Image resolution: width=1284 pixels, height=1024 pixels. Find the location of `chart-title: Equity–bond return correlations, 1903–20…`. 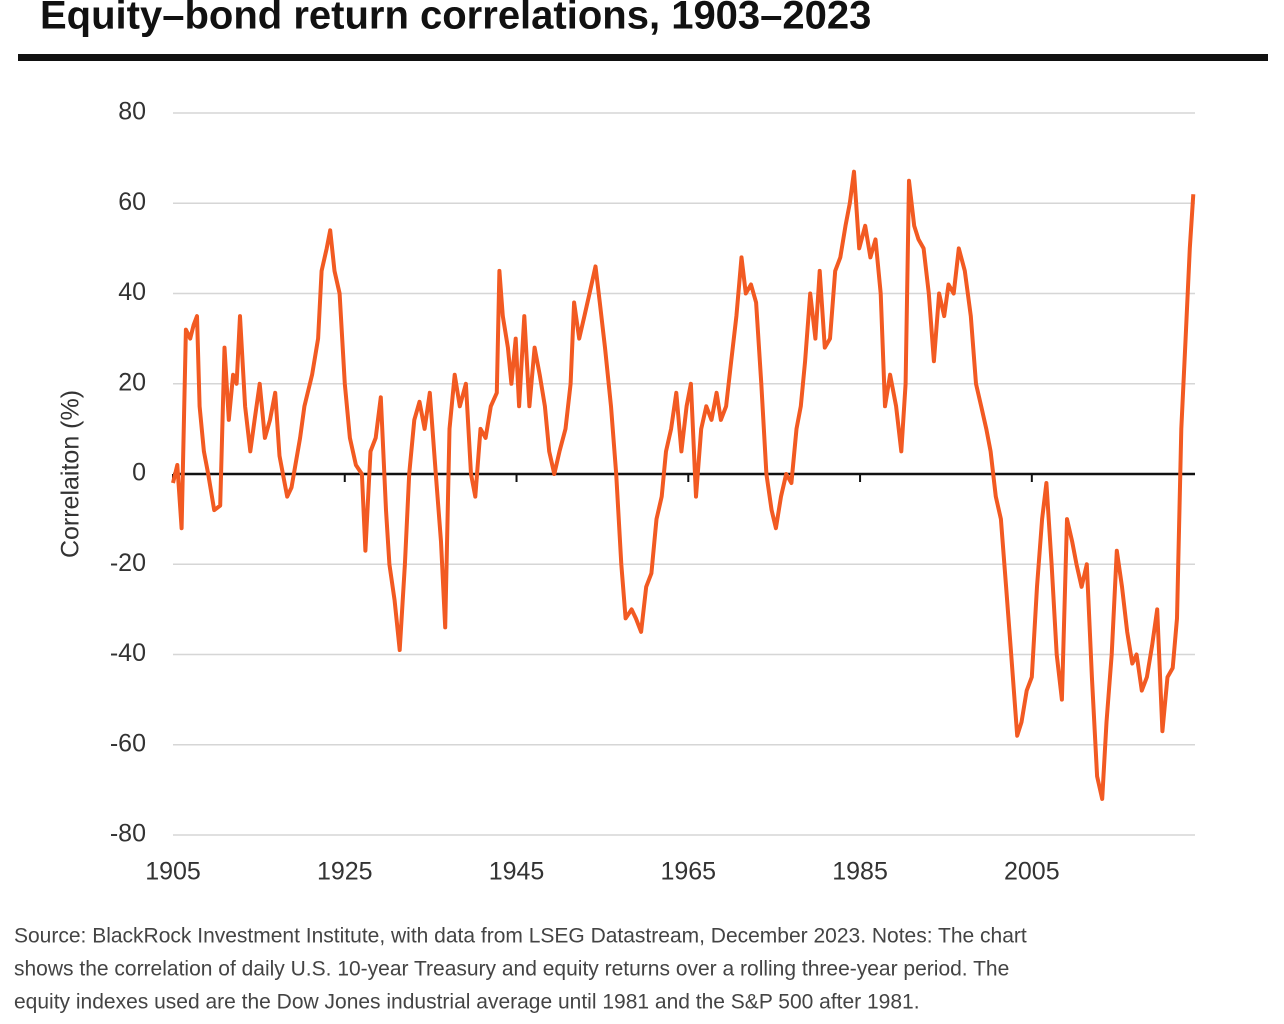

chart-title: Equity–bond return correlations, 1903–20… is located at coordinates (455, 19).